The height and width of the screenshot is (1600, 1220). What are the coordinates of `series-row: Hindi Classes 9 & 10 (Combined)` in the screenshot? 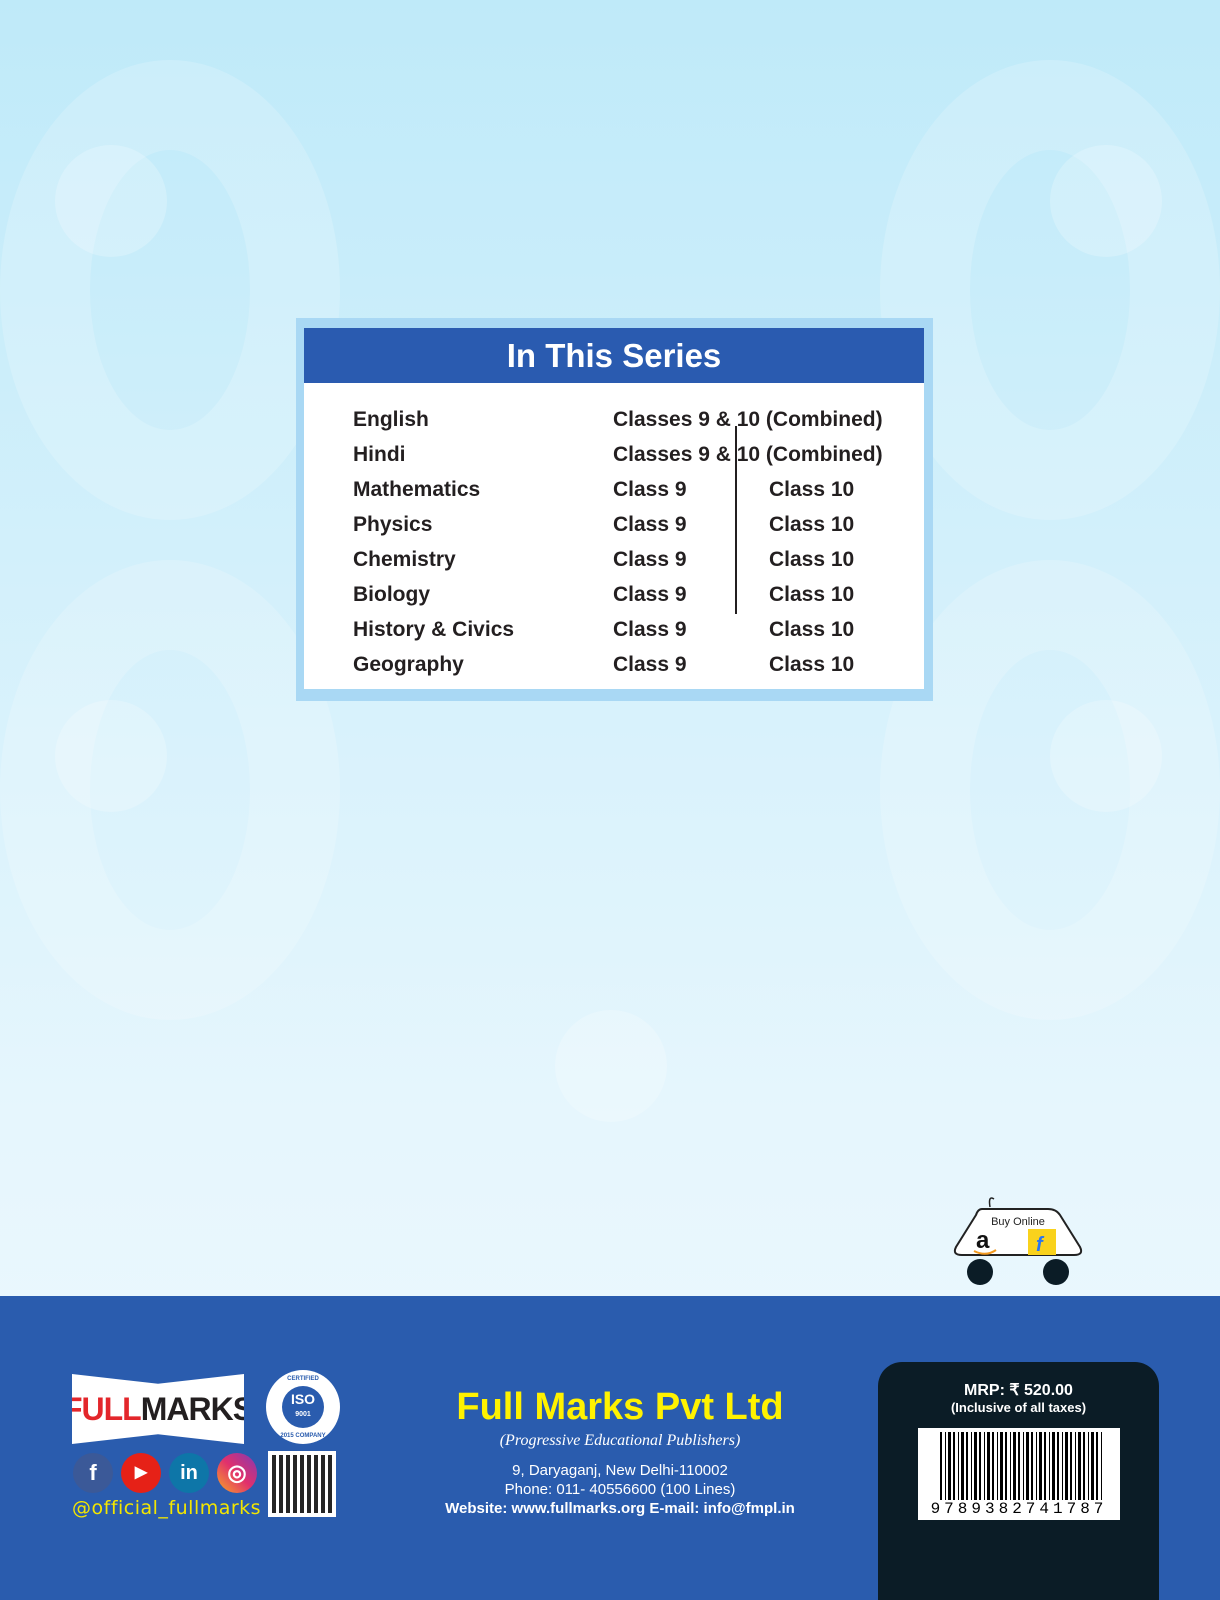 It's located at (614, 458).